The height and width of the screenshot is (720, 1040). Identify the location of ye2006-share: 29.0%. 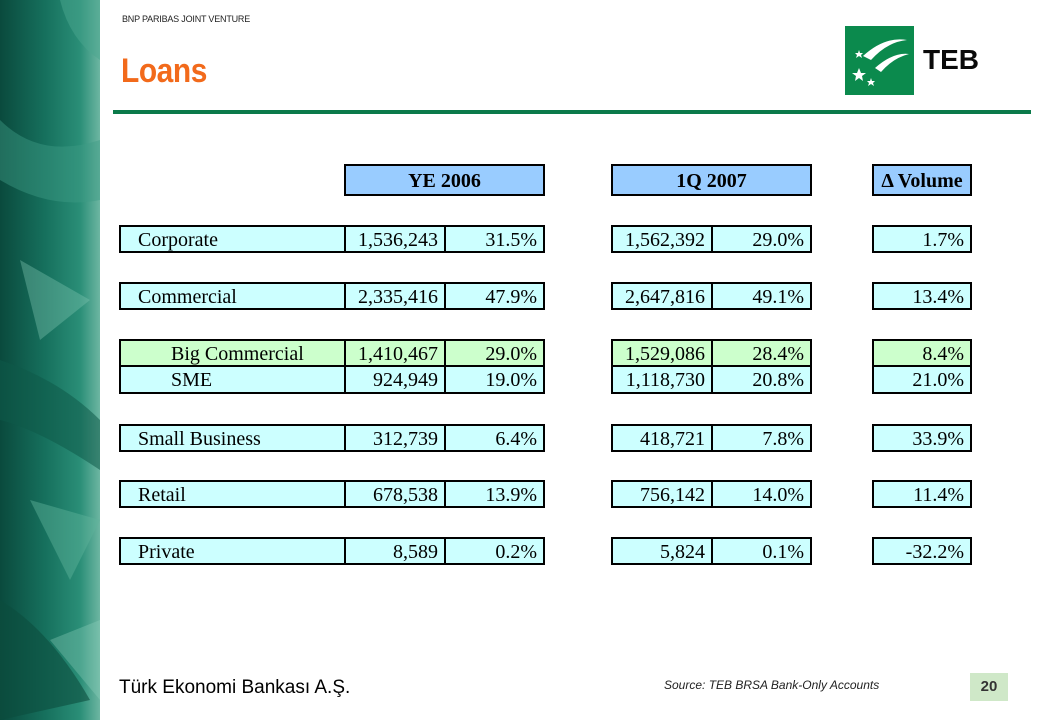
(494, 353).